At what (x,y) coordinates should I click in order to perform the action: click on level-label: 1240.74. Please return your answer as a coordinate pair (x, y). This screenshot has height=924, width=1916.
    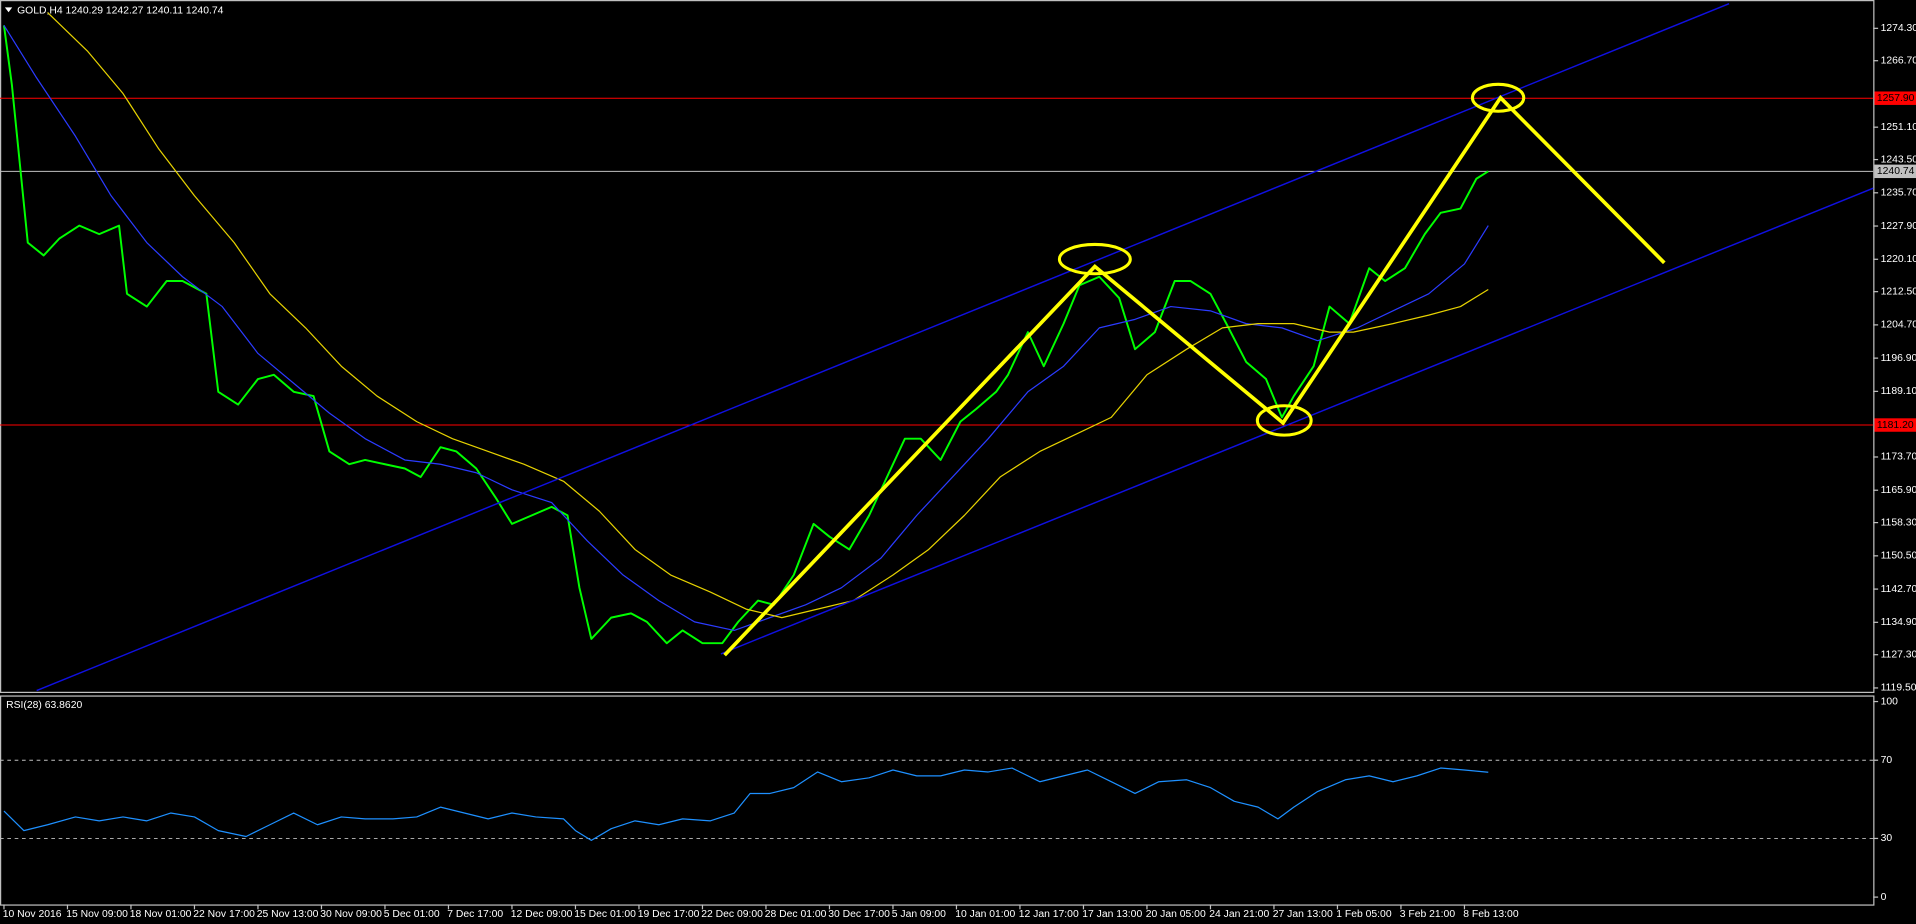
    Looking at the image, I should click on (1896, 171).